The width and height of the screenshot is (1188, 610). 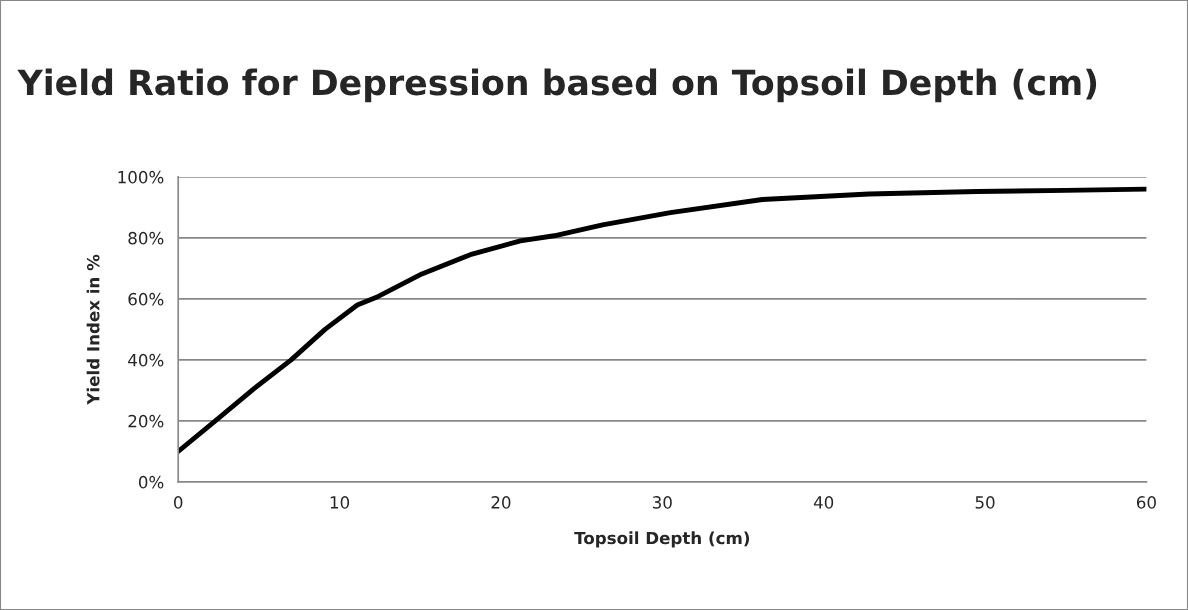 I want to click on x-tick-label: 20, so click(x=501, y=502).